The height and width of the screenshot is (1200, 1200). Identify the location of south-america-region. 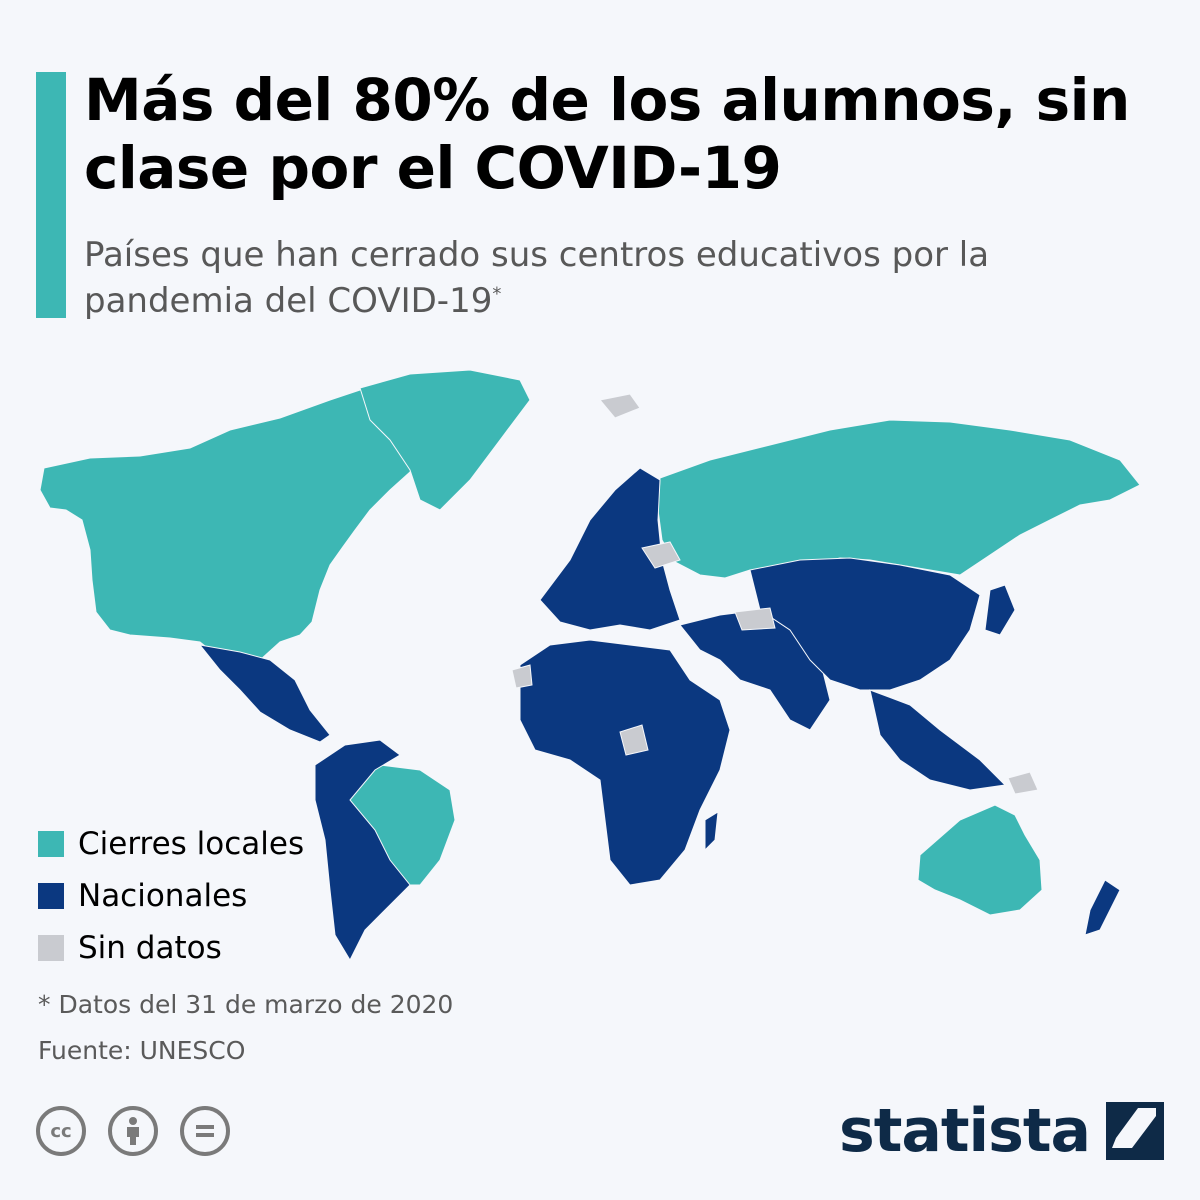
(362, 850).